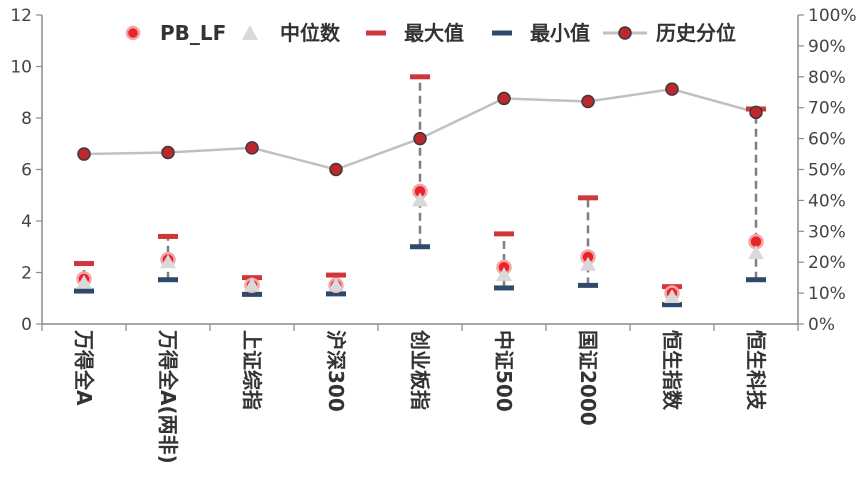 This screenshot has height=490, width=861. Describe the element at coordinates (26, 274) in the screenshot. I see `left-tick-label: 2` at that location.